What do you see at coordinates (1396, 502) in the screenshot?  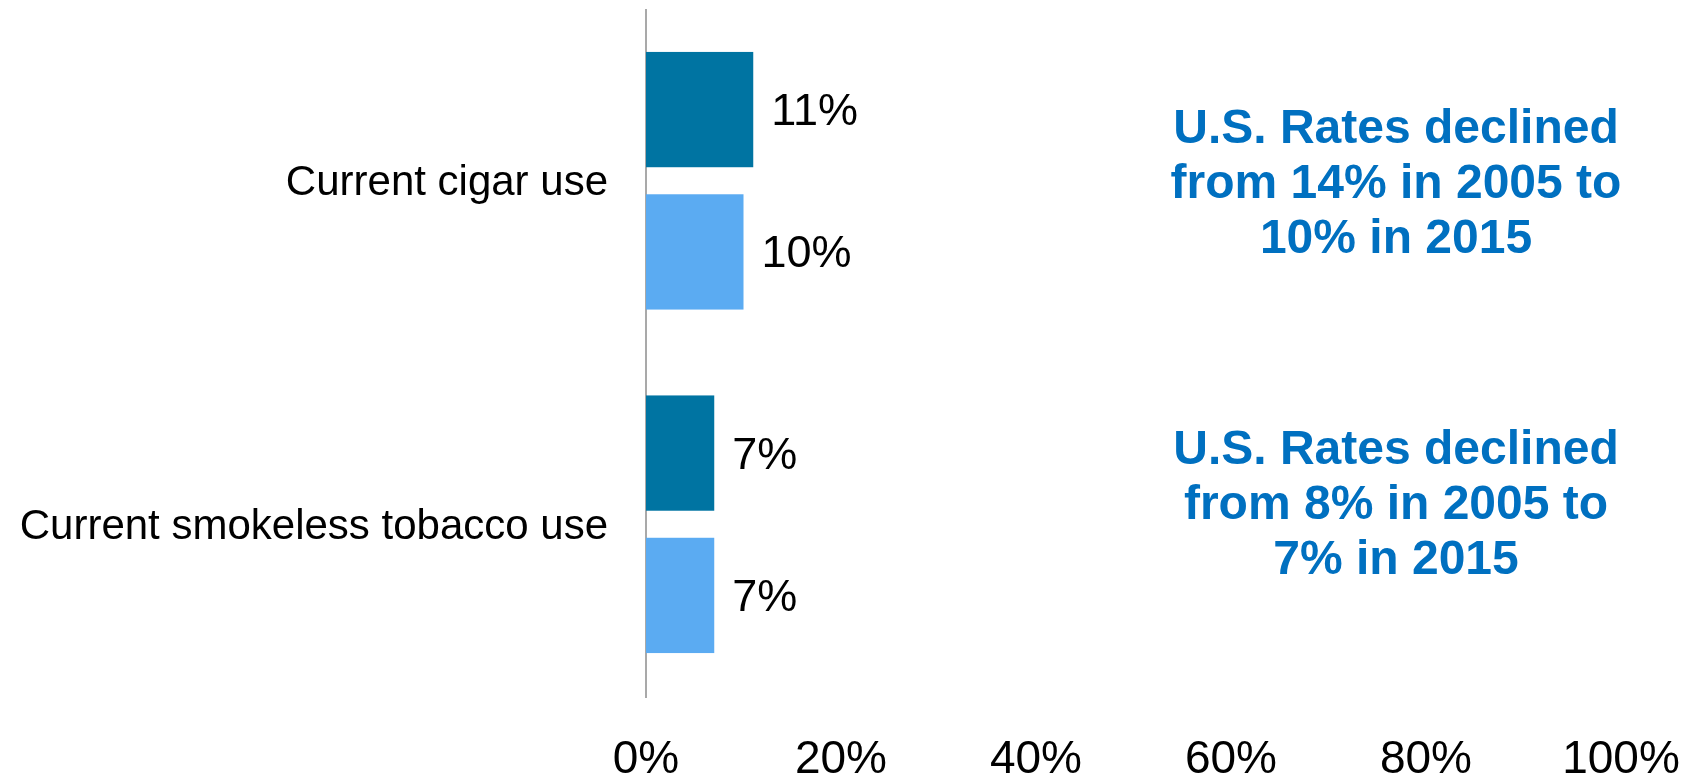 I see `annotation: U.S. Rates declined from 8% in 2005 to 7% in 2015` at bounding box center [1396, 502].